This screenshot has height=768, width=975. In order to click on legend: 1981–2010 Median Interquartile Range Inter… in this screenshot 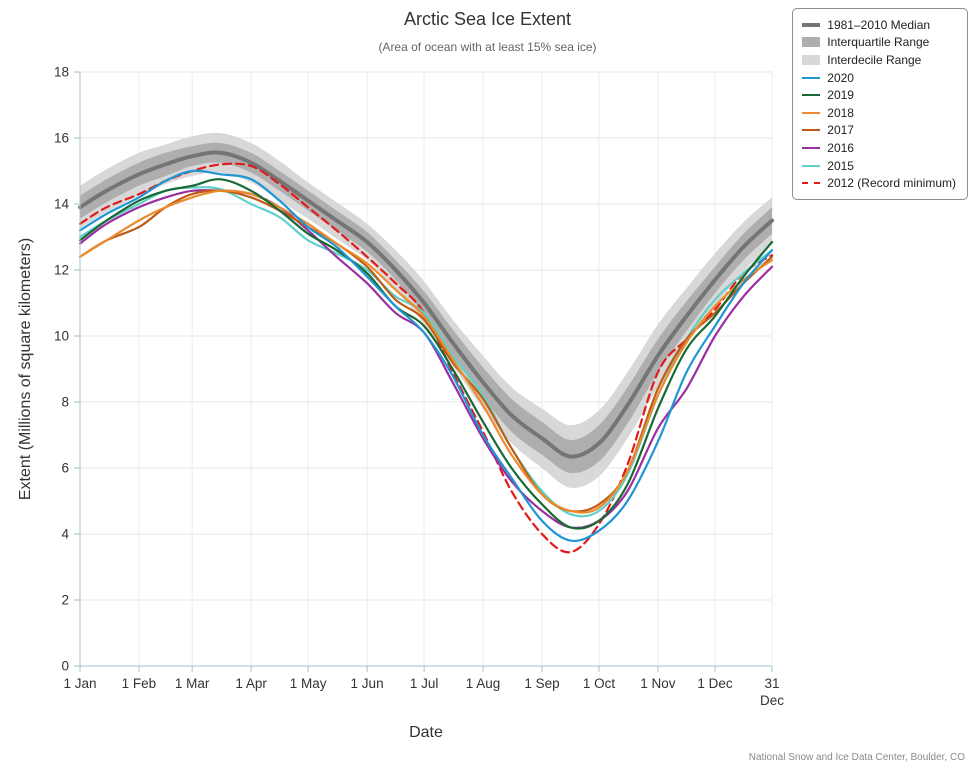, I will do `click(880, 104)`.